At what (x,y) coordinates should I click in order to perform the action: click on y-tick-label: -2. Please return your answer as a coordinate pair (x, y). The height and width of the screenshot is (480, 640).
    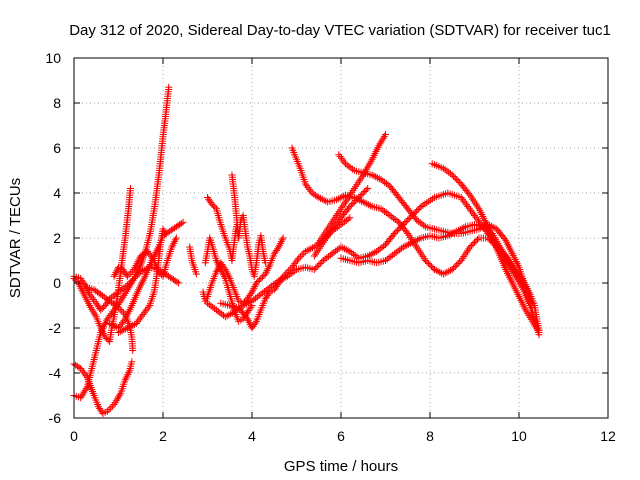
    Looking at the image, I should click on (55, 328).